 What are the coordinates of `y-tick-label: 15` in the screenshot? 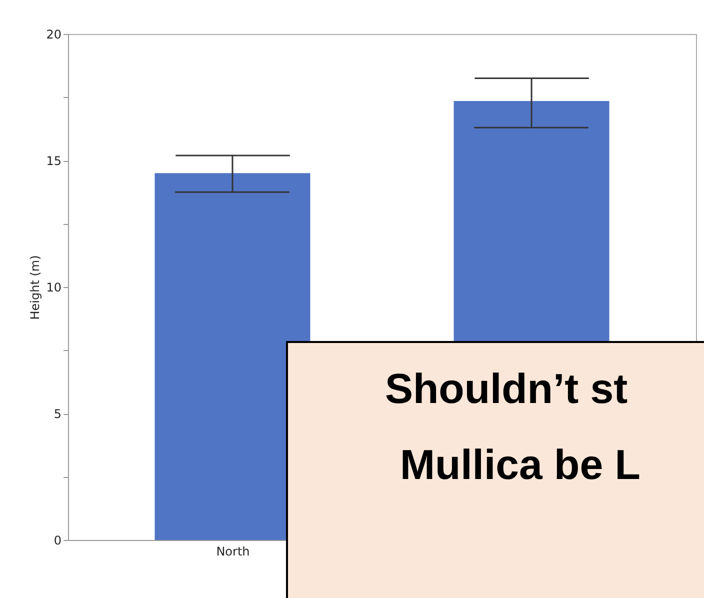 It's located at (54, 161).